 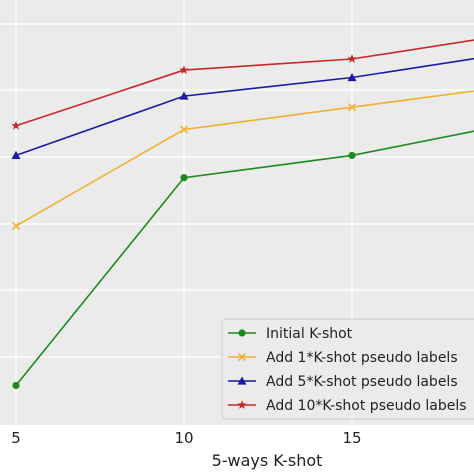 I want to click on x-tick-label: 10, so click(x=183, y=438).